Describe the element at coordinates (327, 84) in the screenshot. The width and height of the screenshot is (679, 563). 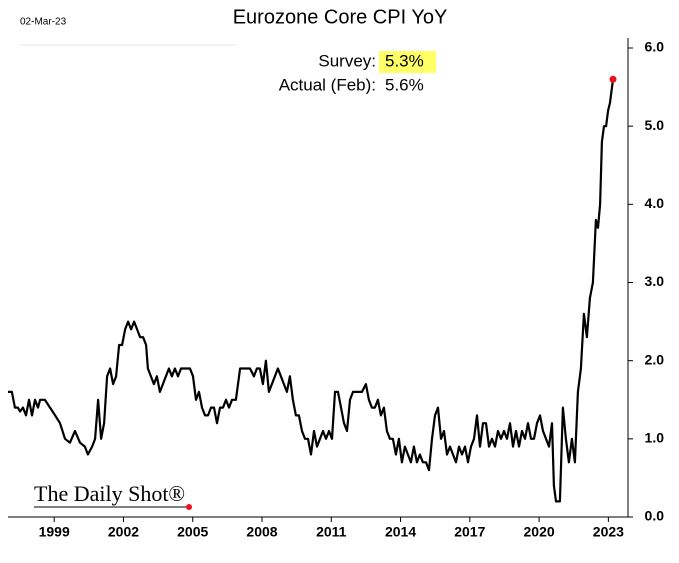
I see `actual-label: Actual (Feb):` at that location.